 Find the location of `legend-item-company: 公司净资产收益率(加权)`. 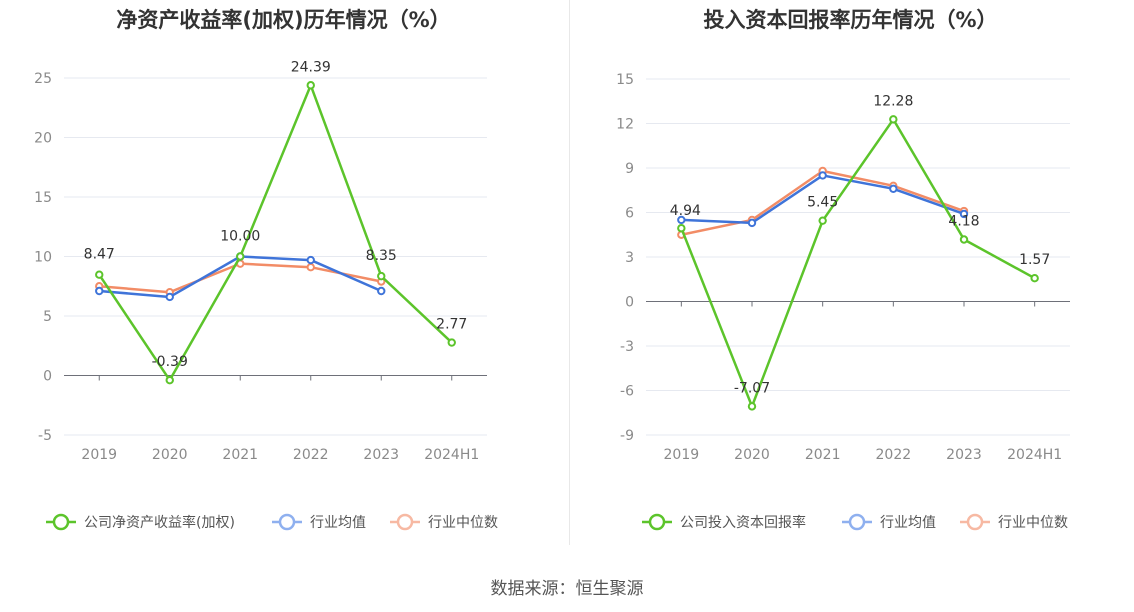

legend-item-company: 公司净资产收益率(加权) is located at coordinates (139, 522).